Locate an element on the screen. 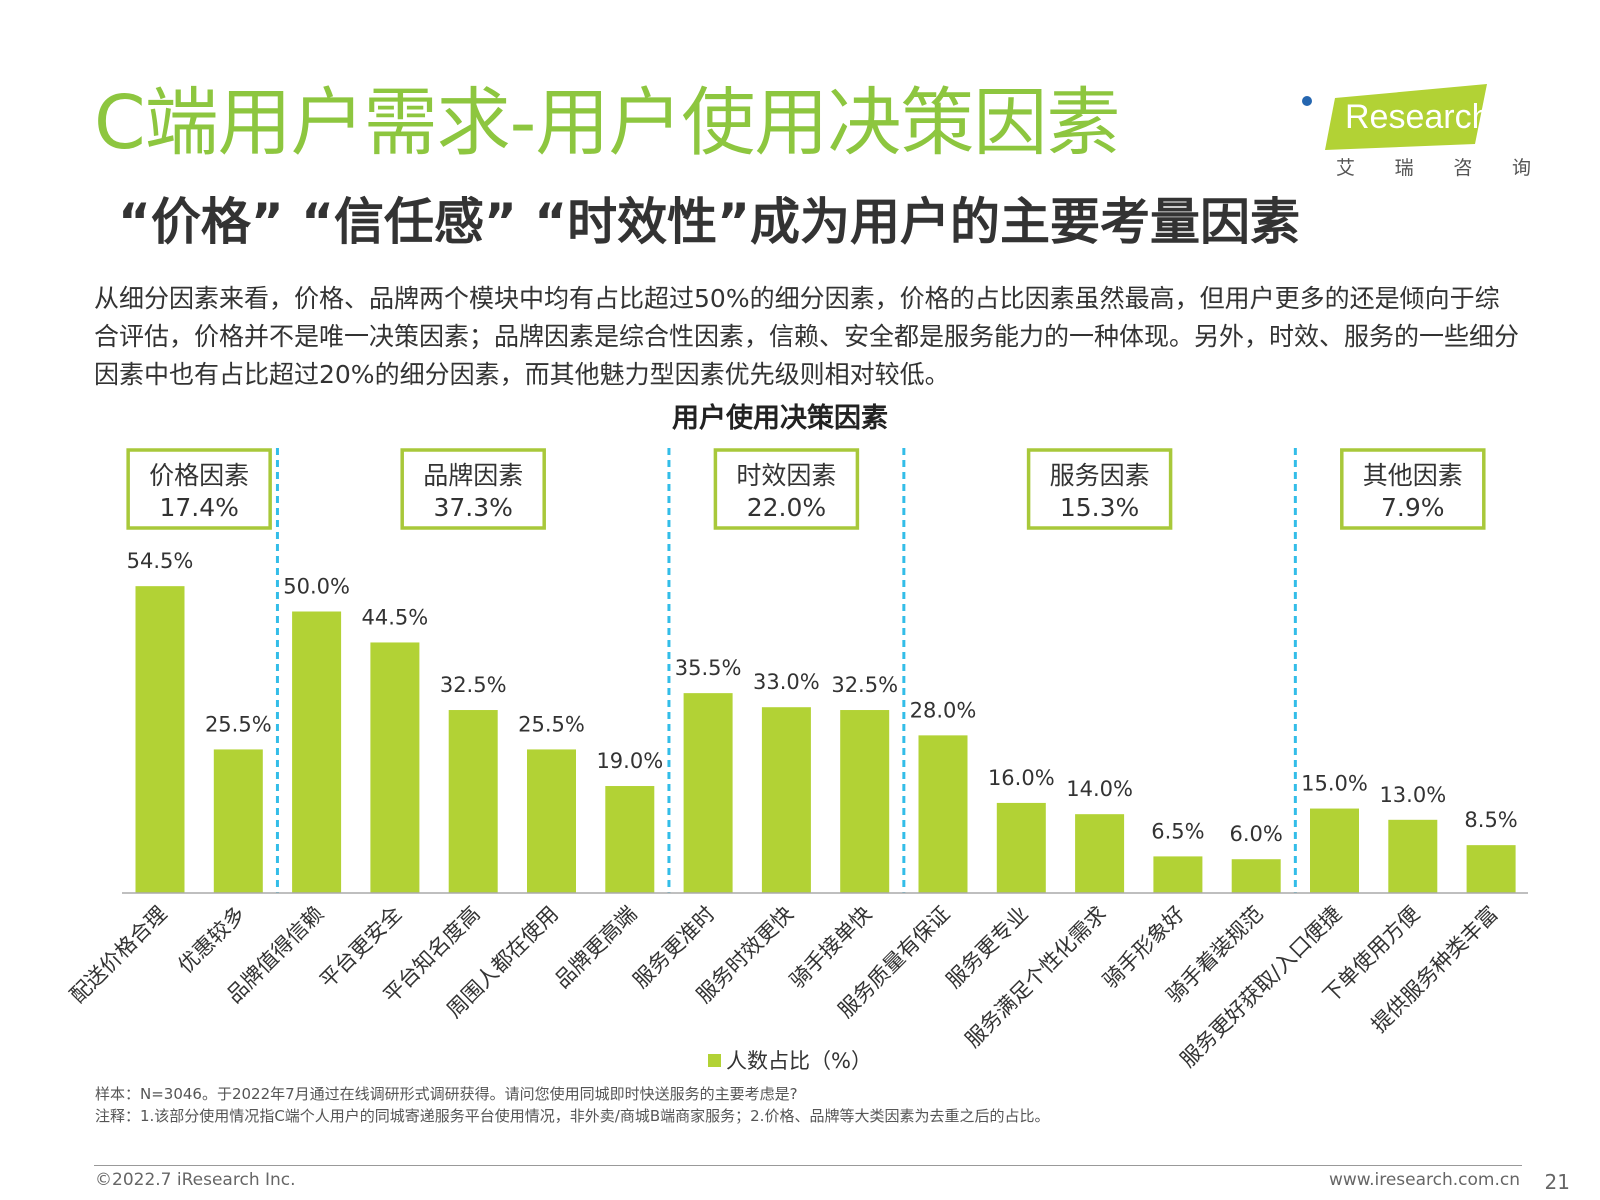  group-box: 品牌因素 37.3% is located at coordinates (473, 489).